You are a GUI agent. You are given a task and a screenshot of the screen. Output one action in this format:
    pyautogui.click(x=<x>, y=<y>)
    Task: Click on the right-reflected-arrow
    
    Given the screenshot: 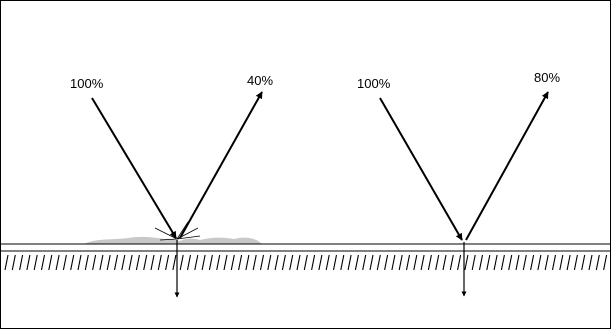 What is the action you would take?
    pyautogui.click(x=507, y=166)
    